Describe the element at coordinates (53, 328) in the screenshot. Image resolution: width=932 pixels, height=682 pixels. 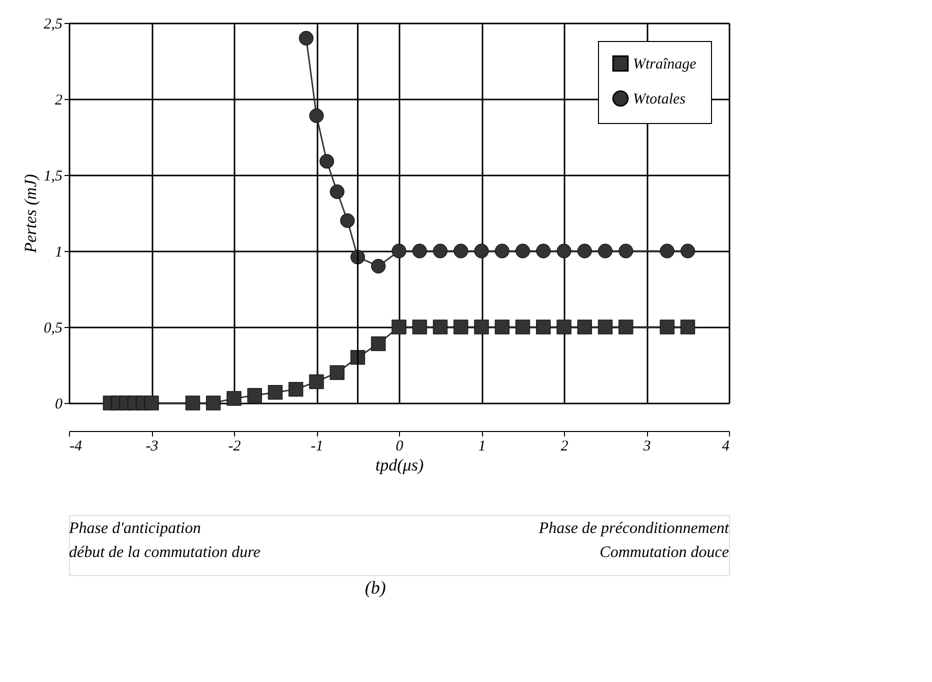
I see `y-tick-label: 0,5` at that location.